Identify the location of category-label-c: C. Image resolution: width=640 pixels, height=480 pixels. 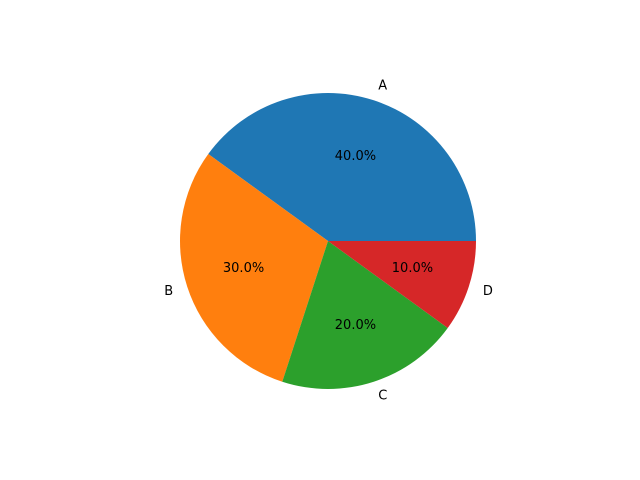
(382, 395).